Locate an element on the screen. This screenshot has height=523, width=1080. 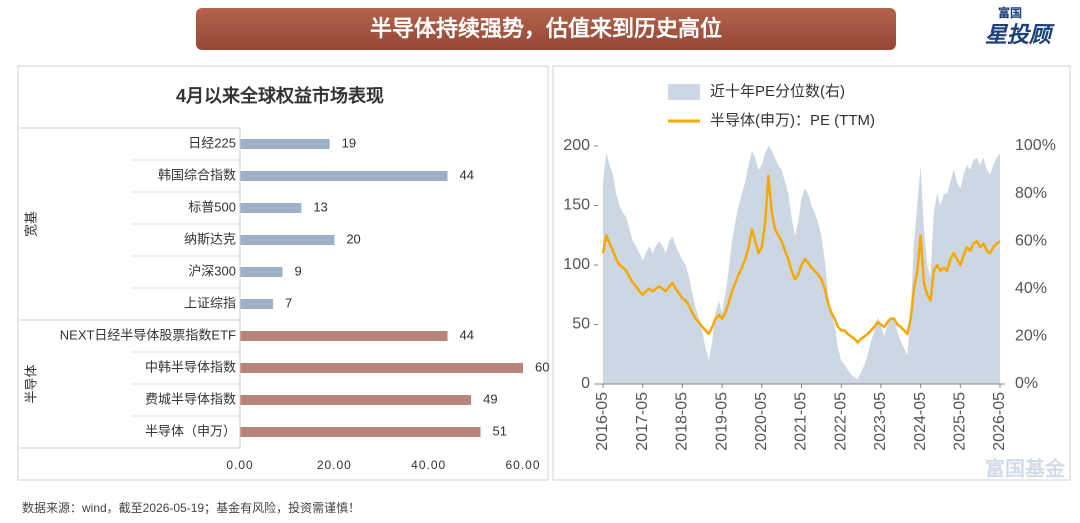
x-tick-label: 2021-05 is located at coordinates (801, 421).